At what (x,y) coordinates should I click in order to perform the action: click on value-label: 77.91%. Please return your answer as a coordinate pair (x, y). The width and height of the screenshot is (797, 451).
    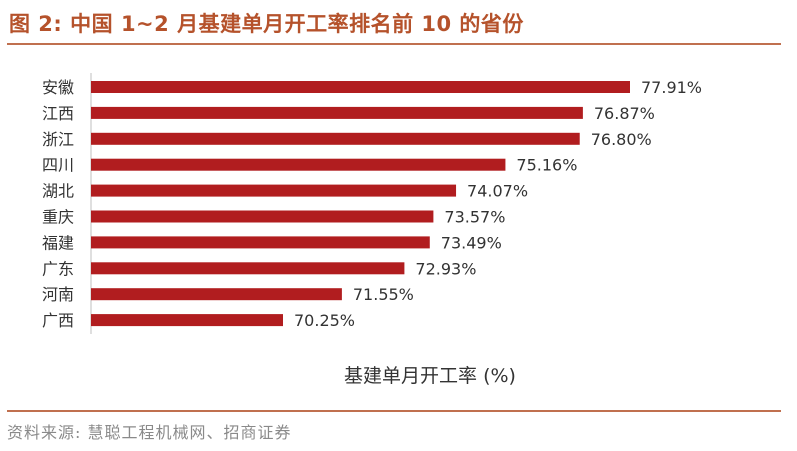
    Looking at the image, I should click on (671, 87).